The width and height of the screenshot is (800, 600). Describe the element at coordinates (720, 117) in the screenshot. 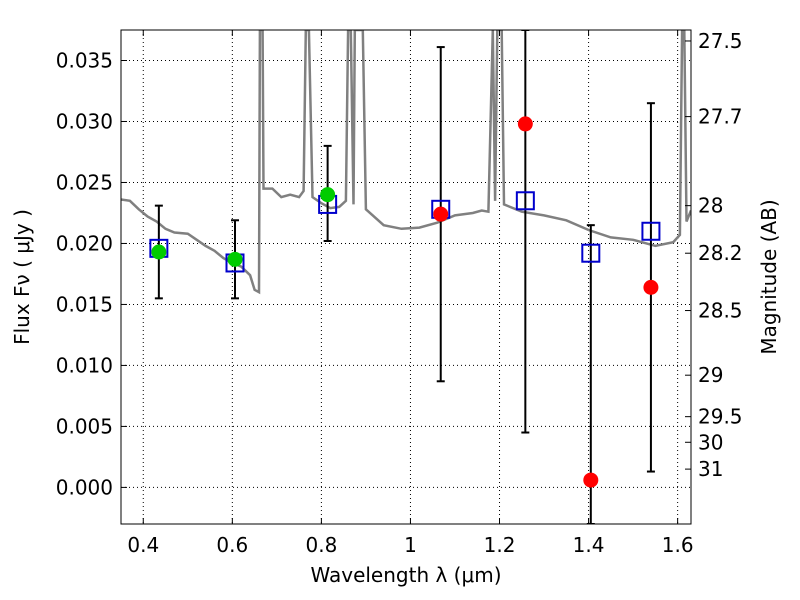

I see `right-tick-label: 27.7` at that location.